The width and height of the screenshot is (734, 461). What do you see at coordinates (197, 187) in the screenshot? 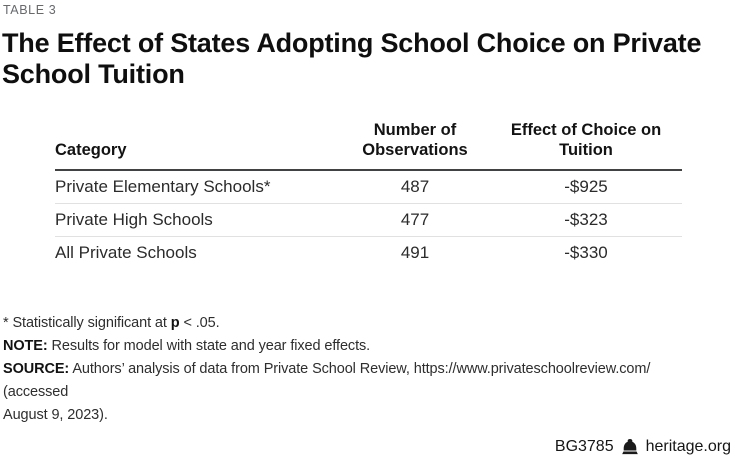
I see `cell-category: Private Elementary Schools*` at bounding box center [197, 187].